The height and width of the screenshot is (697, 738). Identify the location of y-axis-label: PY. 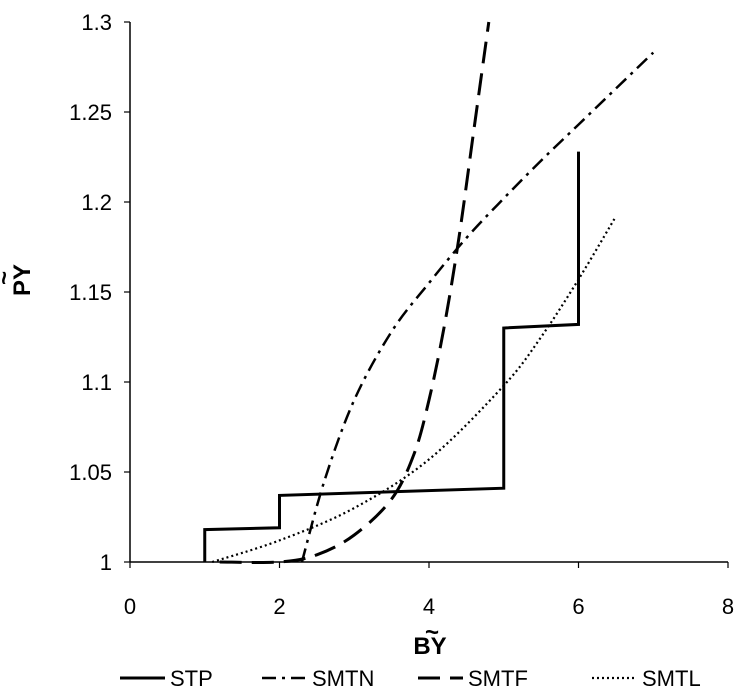
(22, 280).